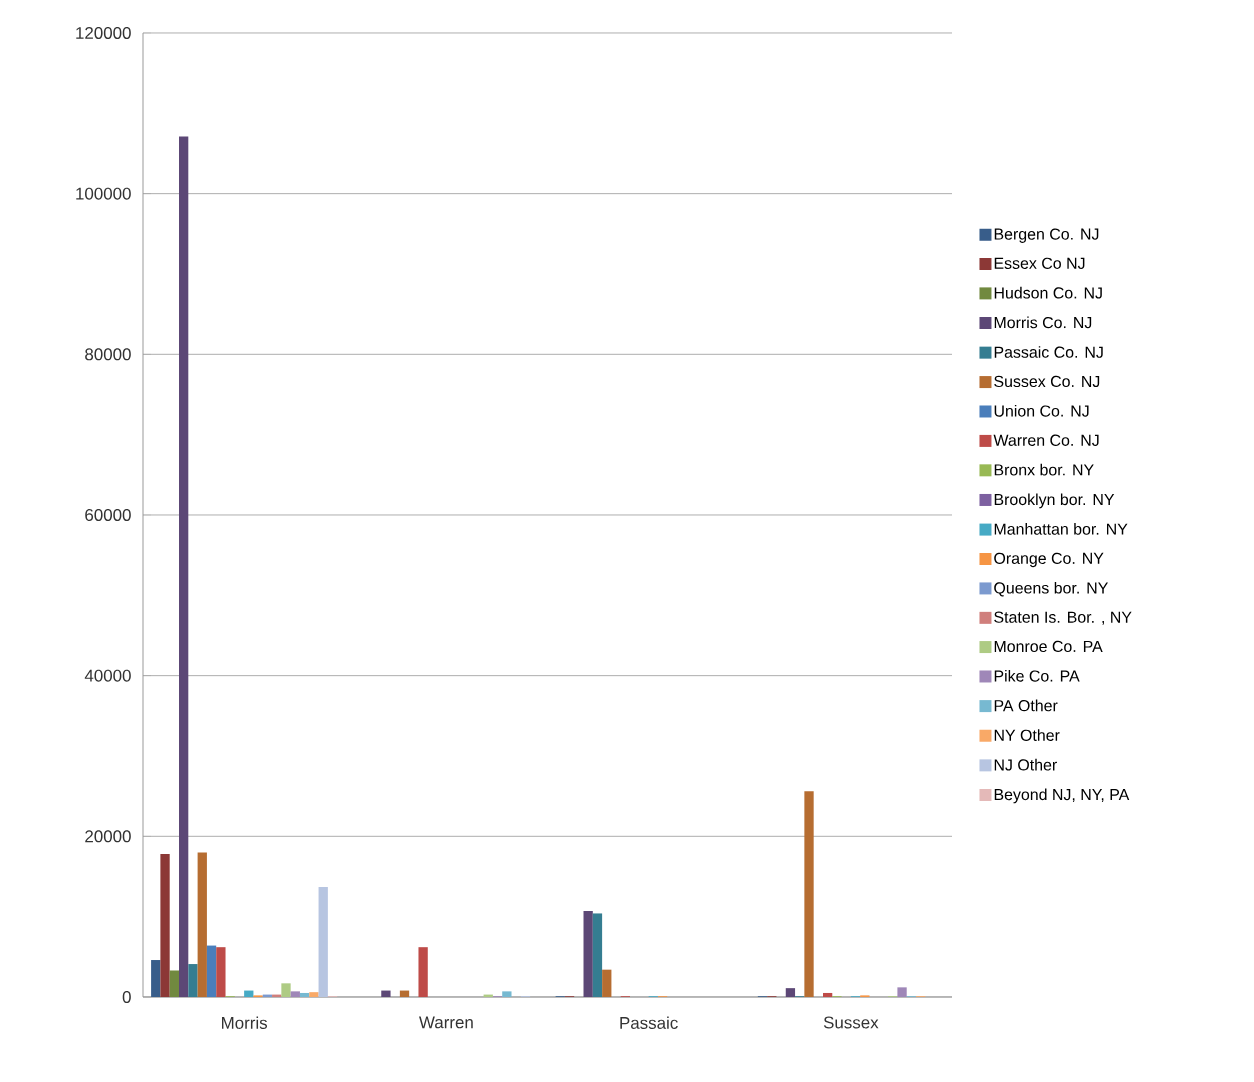  I want to click on y-tick-label: 100000, so click(103, 193).